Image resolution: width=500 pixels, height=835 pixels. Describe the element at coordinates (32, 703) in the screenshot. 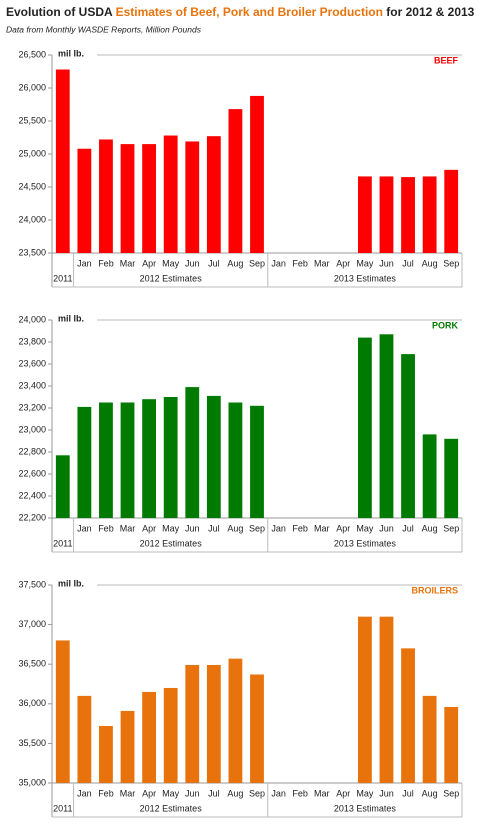

I see `y-tick-label: 36,000` at that location.